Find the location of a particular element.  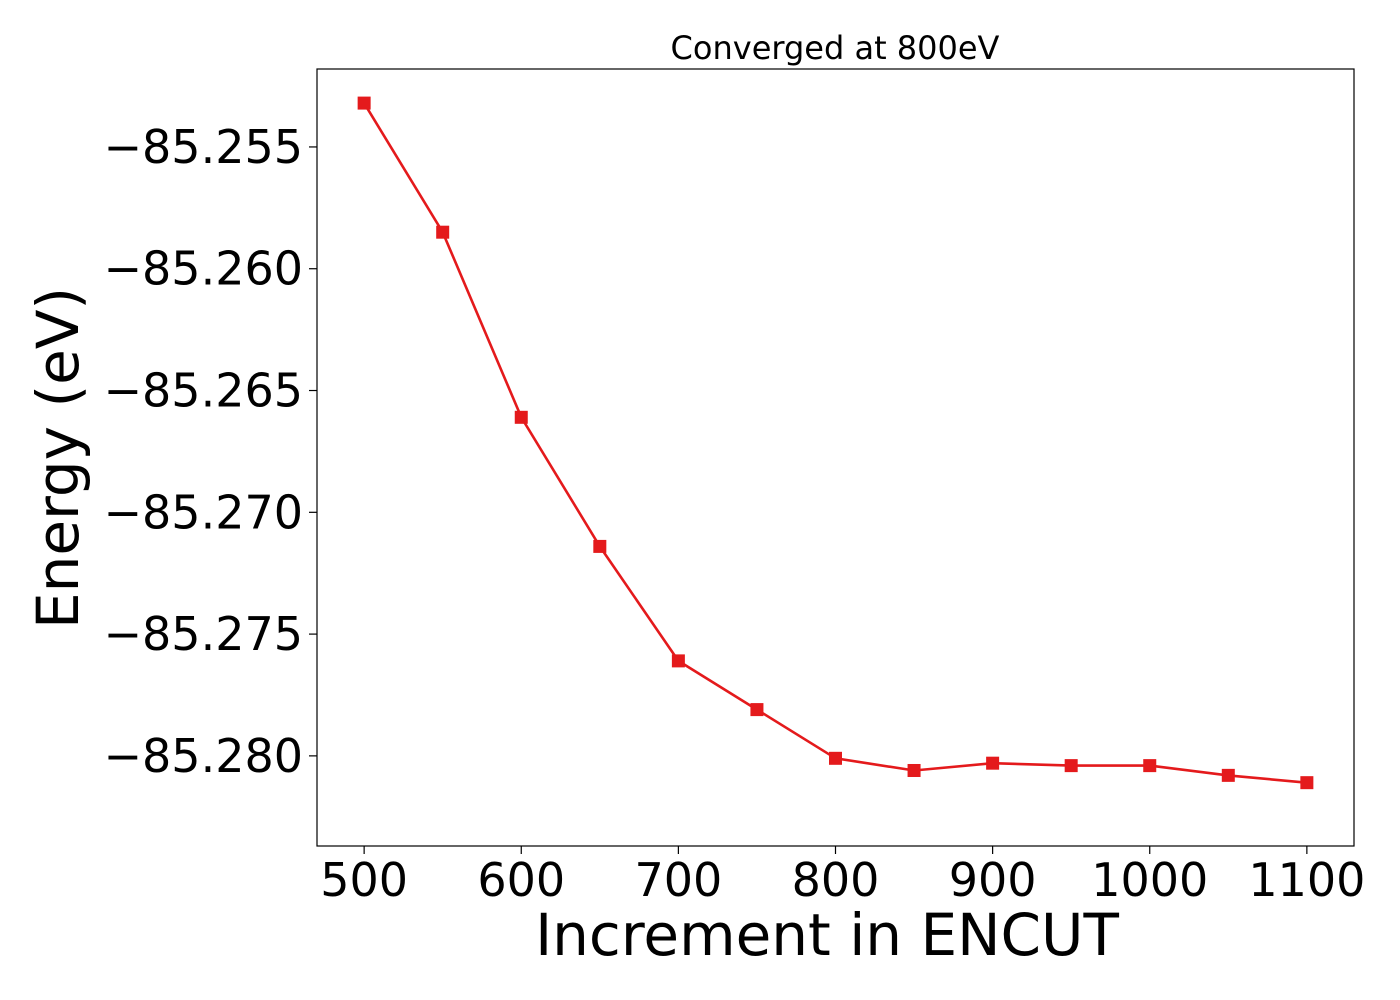

x-tick-label: 700 is located at coordinates (678, 880).